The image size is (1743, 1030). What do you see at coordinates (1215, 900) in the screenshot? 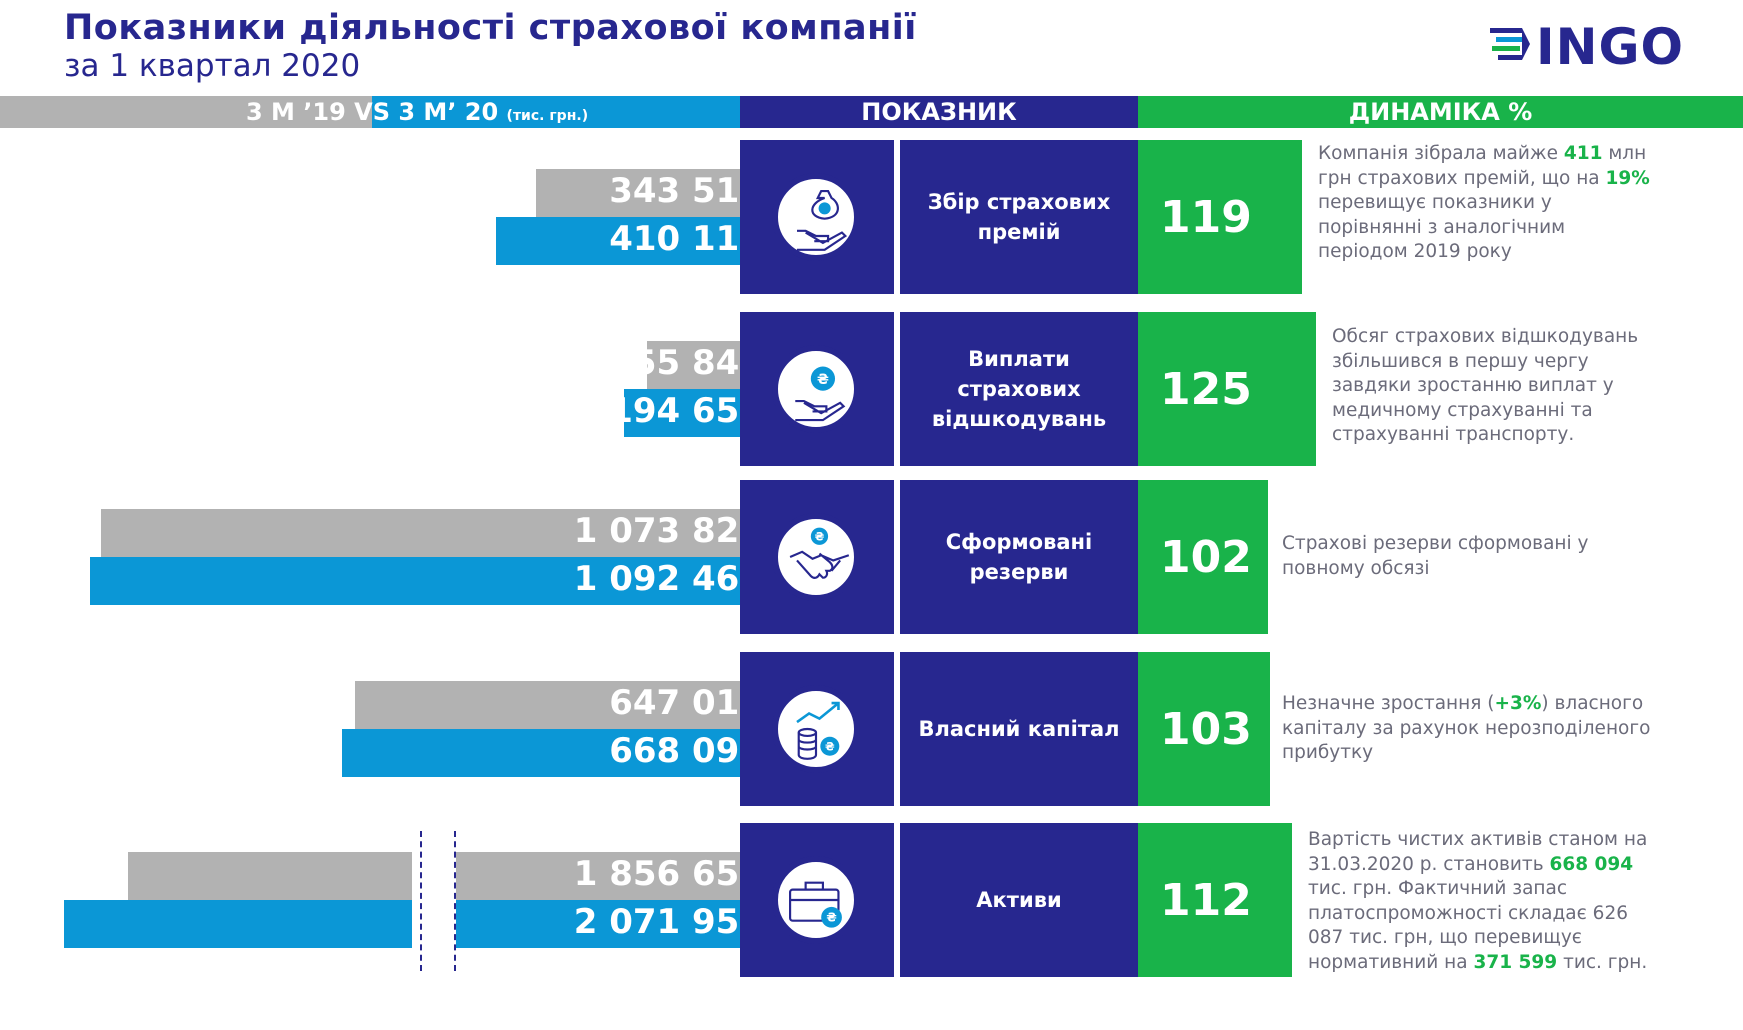
I see `dynamics-value: 112` at bounding box center [1215, 900].